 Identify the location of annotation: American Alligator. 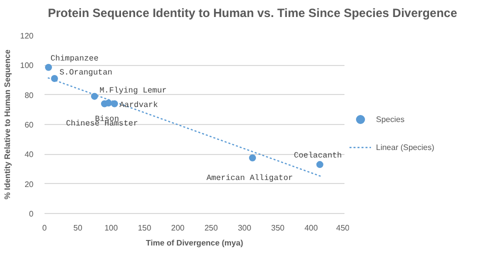
(250, 178).